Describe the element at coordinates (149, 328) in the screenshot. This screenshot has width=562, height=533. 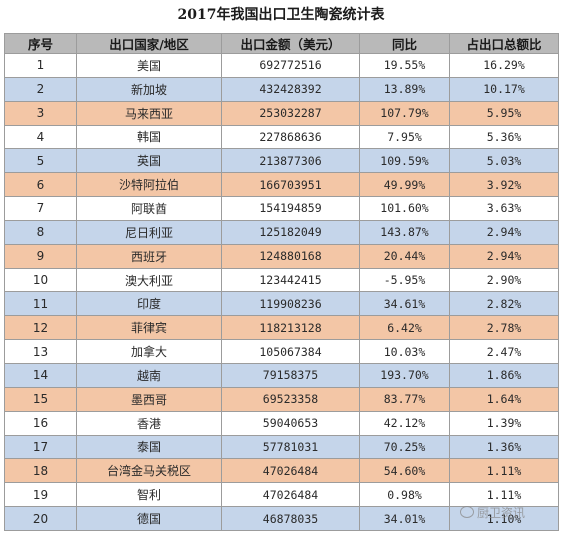
I see `cell-country: 菲律宾` at that location.